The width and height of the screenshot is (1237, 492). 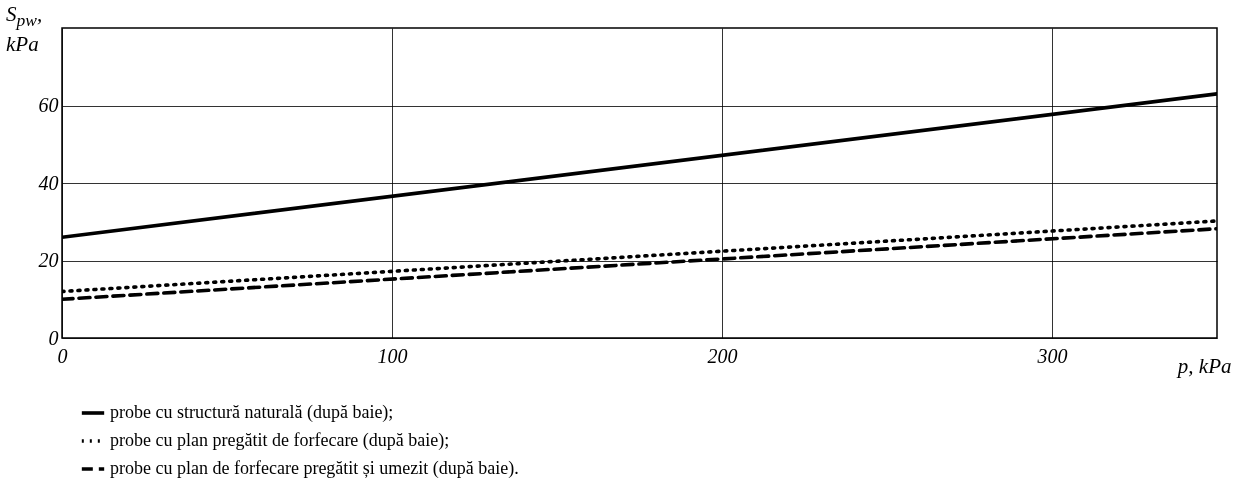 I want to click on y-axis-title: S$_{pw}$, kPa, so click(x=25, y=29).